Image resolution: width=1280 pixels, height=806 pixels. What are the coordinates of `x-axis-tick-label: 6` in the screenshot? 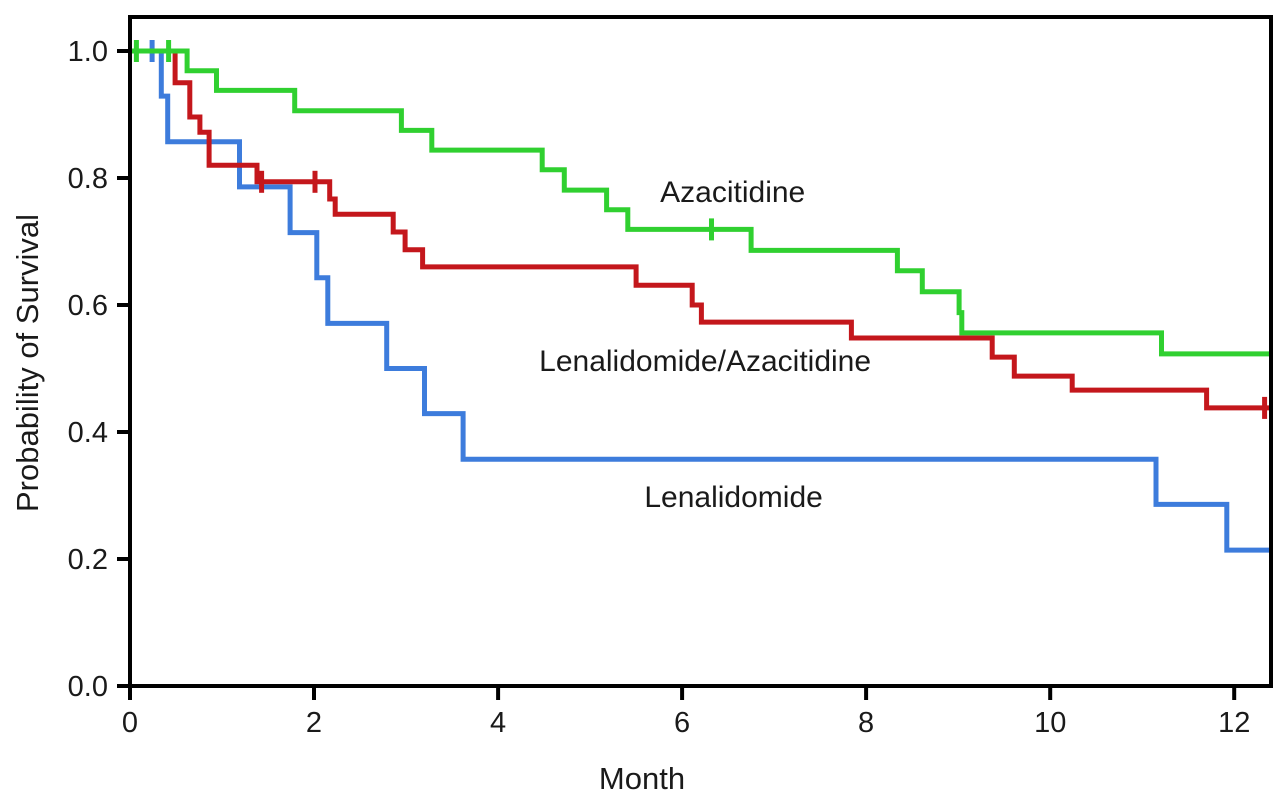 It's located at (682, 723).